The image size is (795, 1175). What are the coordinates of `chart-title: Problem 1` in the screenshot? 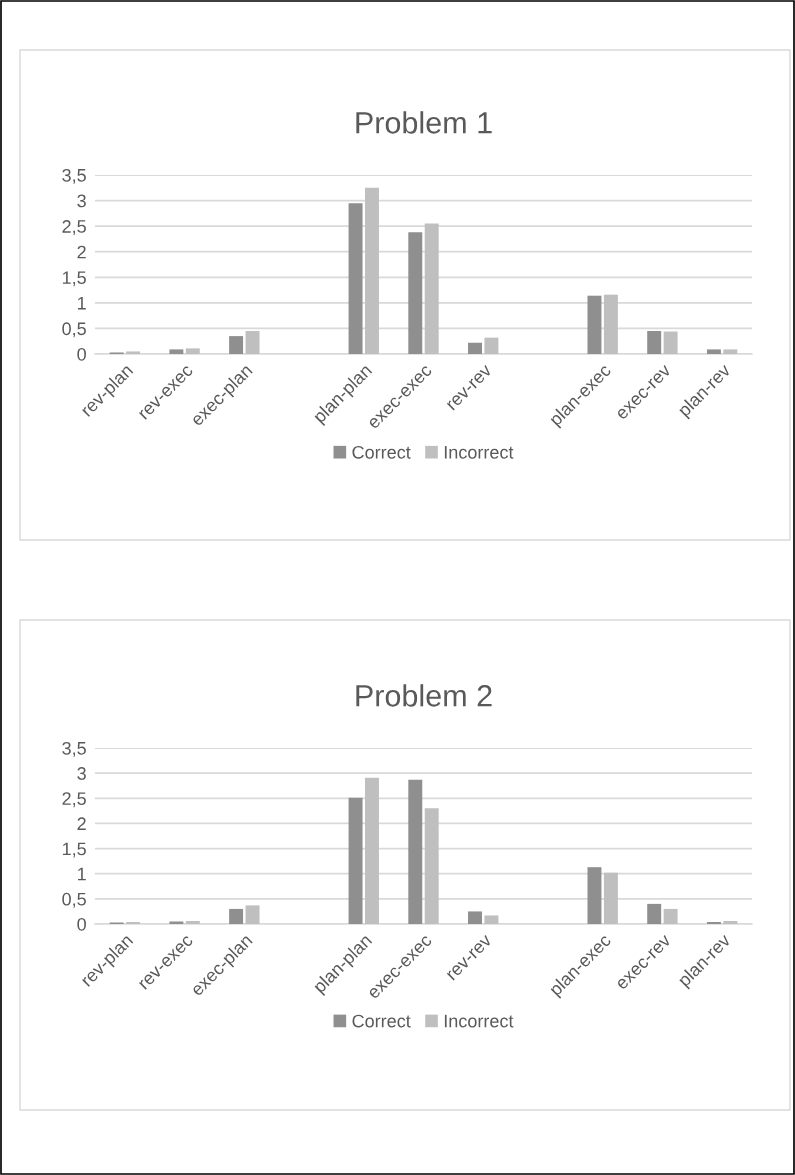 It's located at (424, 122).